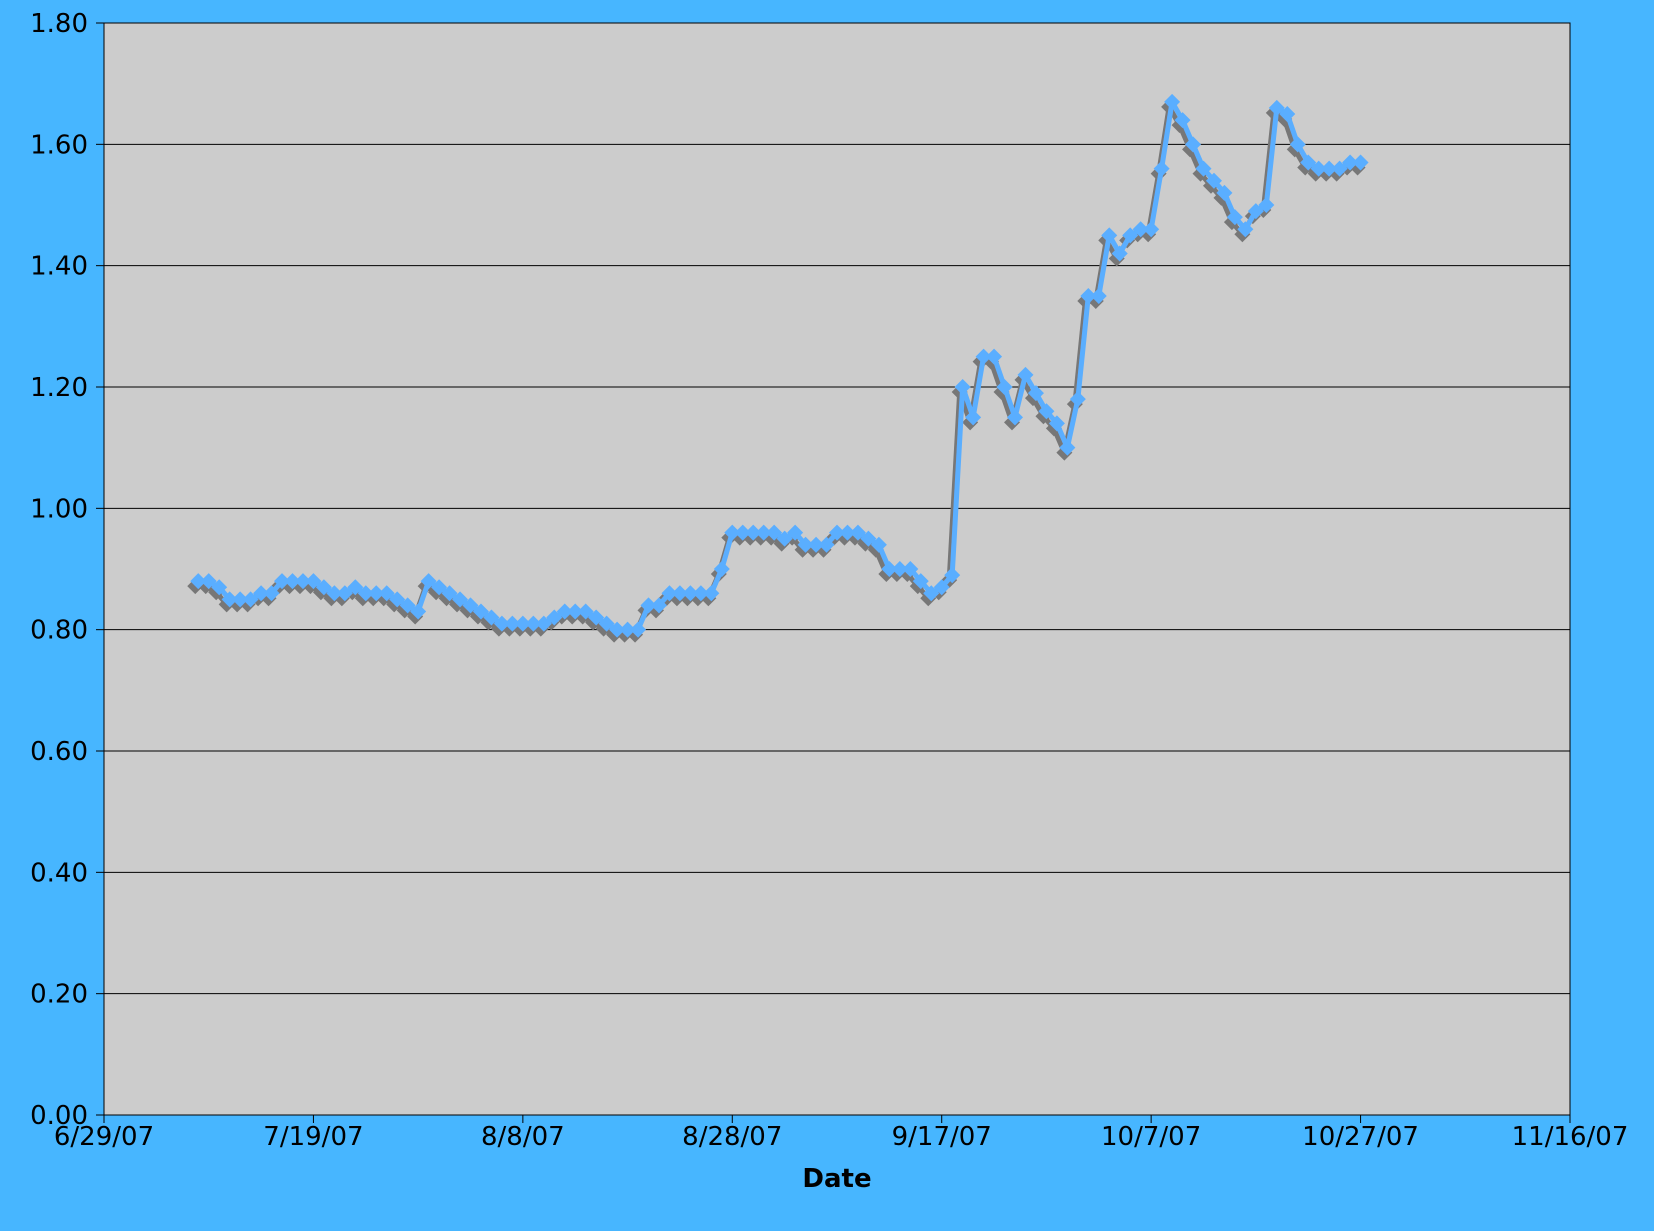  What do you see at coordinates (1360, 1137) in the screenshot?
I see `x-tick-label: 10/27/07` at bounding box center [1360, 1137].